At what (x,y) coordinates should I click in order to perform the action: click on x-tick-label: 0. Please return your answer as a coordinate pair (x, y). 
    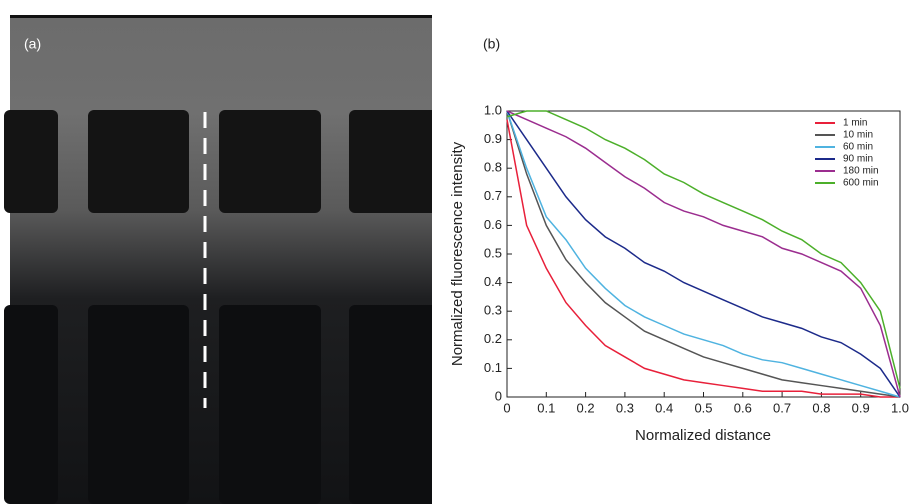
    Looking at the image, I should click on (506, 407).